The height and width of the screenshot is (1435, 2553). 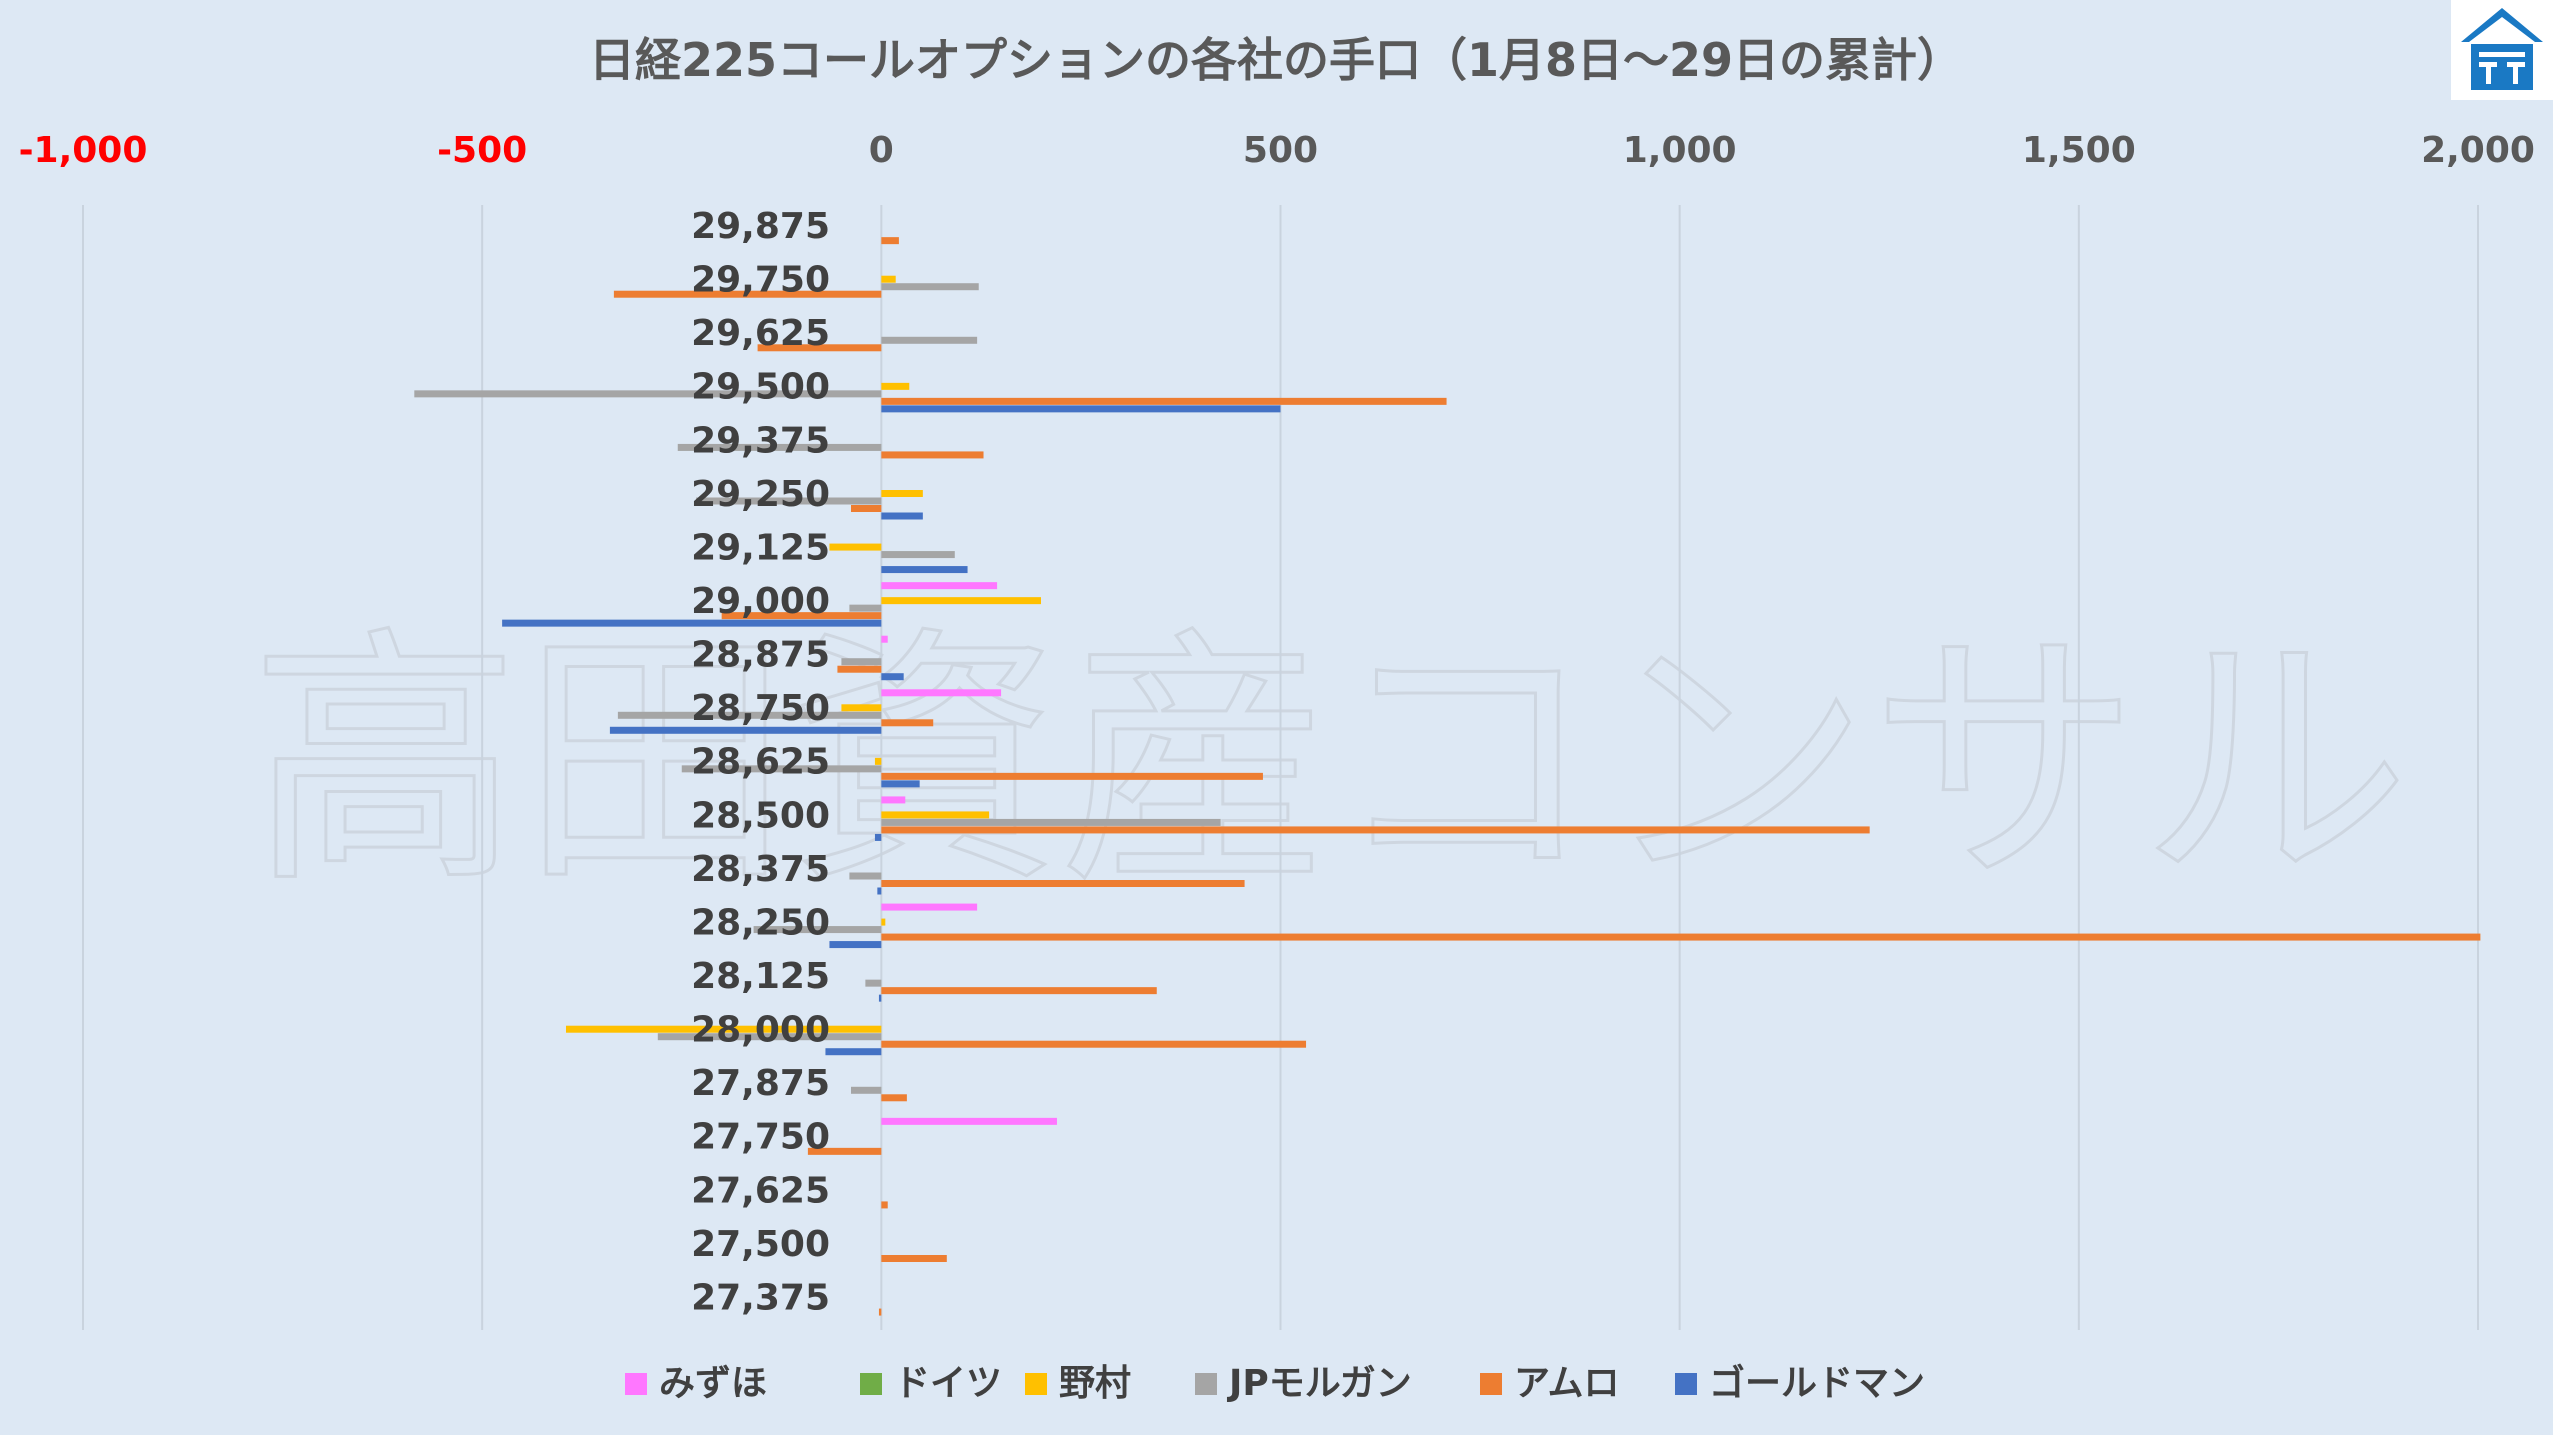 I want to click on y-tick-label: 28,625, so click(x=760, y=762).